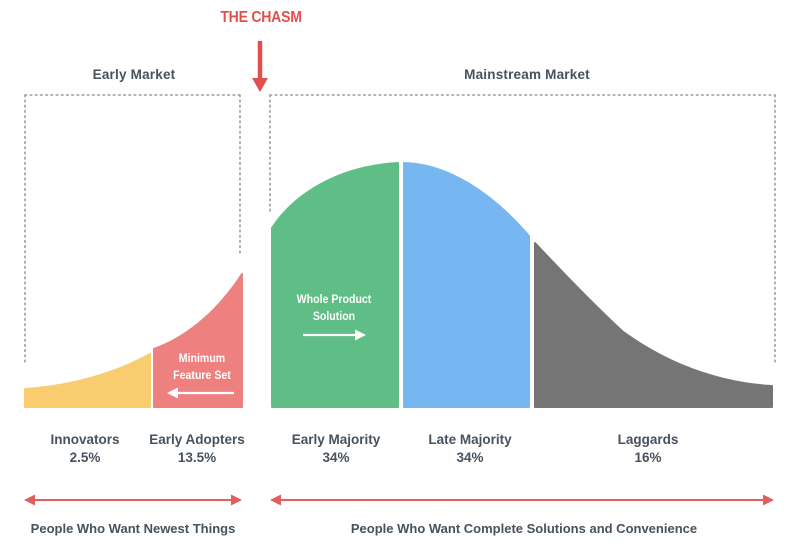  I want to click on segment-label-laggards: Laggards 16%, so click(648, 449).